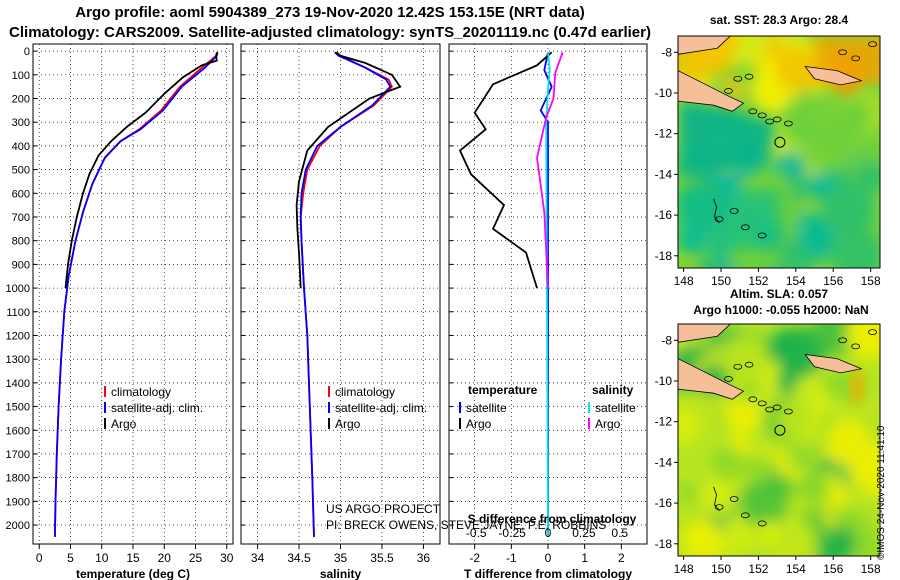 The width and height of the screenshot is (900, 580). I want to click on difference-series-salinity-argo, so click(550, 170).